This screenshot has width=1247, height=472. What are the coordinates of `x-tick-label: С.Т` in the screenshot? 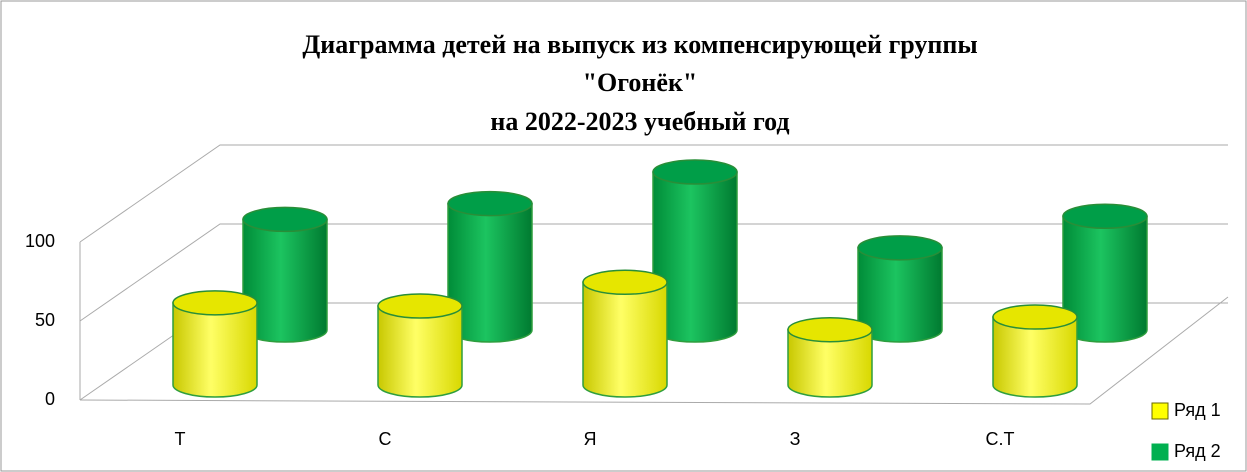 It's located at (1000, 439).